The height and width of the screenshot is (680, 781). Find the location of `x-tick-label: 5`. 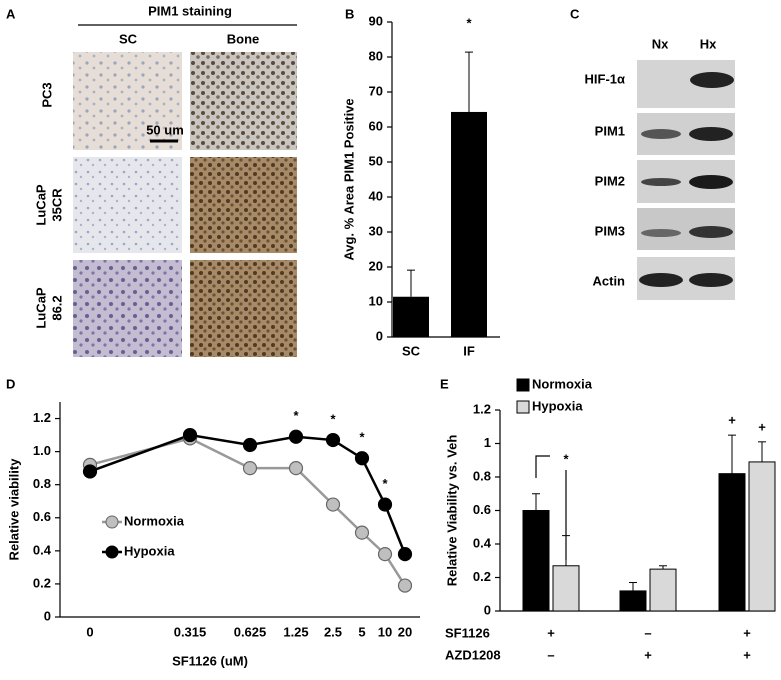

x-tick-label: 5 is located at coordinates (361, 631).